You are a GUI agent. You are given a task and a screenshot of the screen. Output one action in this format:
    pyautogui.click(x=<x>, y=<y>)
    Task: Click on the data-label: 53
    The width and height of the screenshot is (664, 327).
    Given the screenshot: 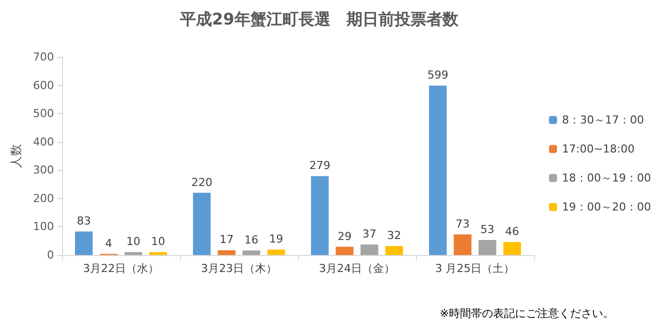 What is the action you would take?
    pyautogui.click(x=487, y=229)
    